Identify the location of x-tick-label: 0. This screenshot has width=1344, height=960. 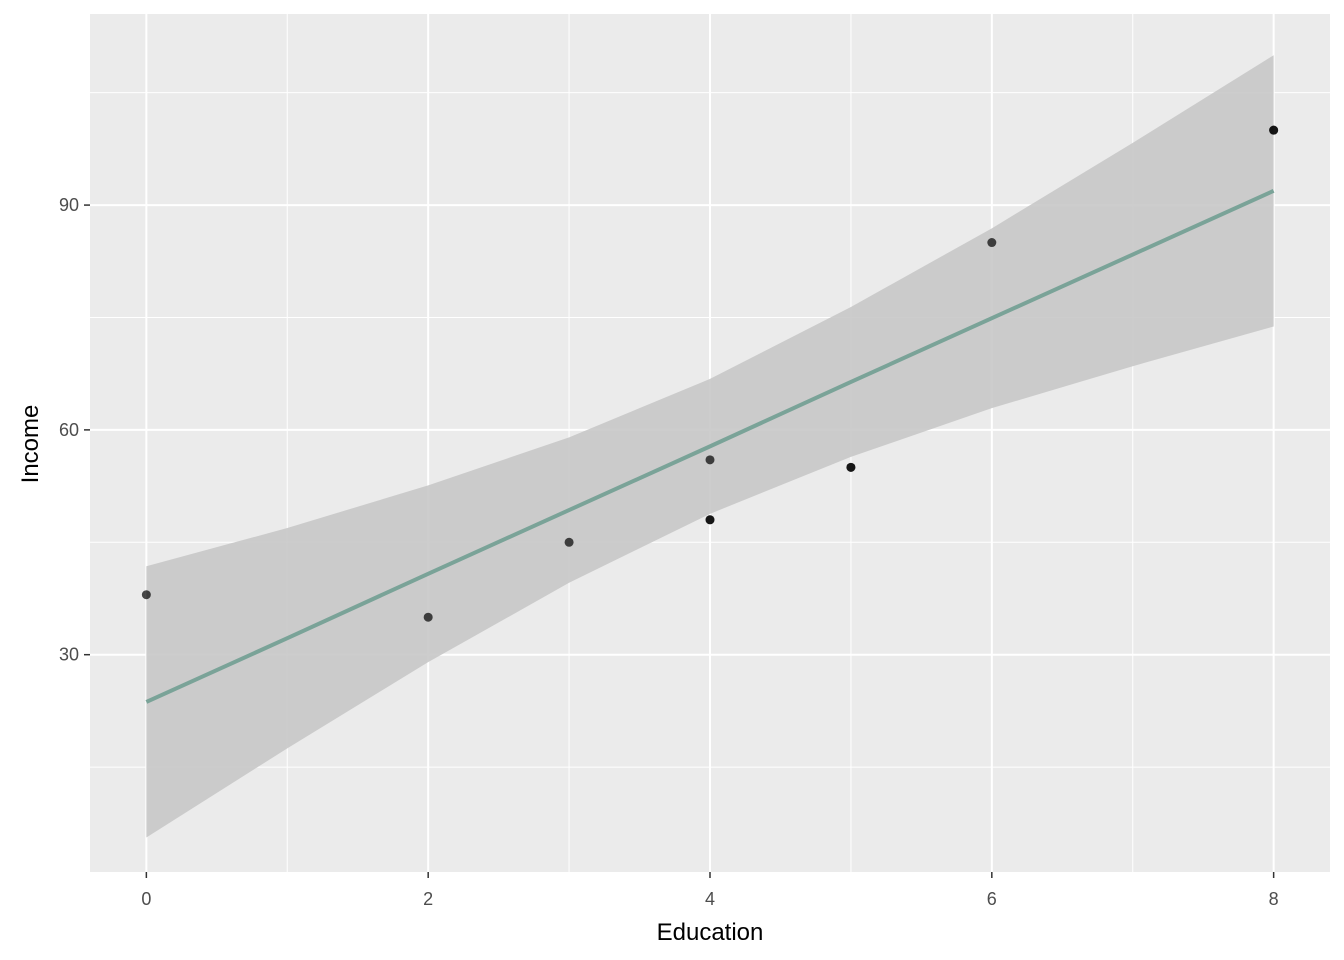
(146, 899).